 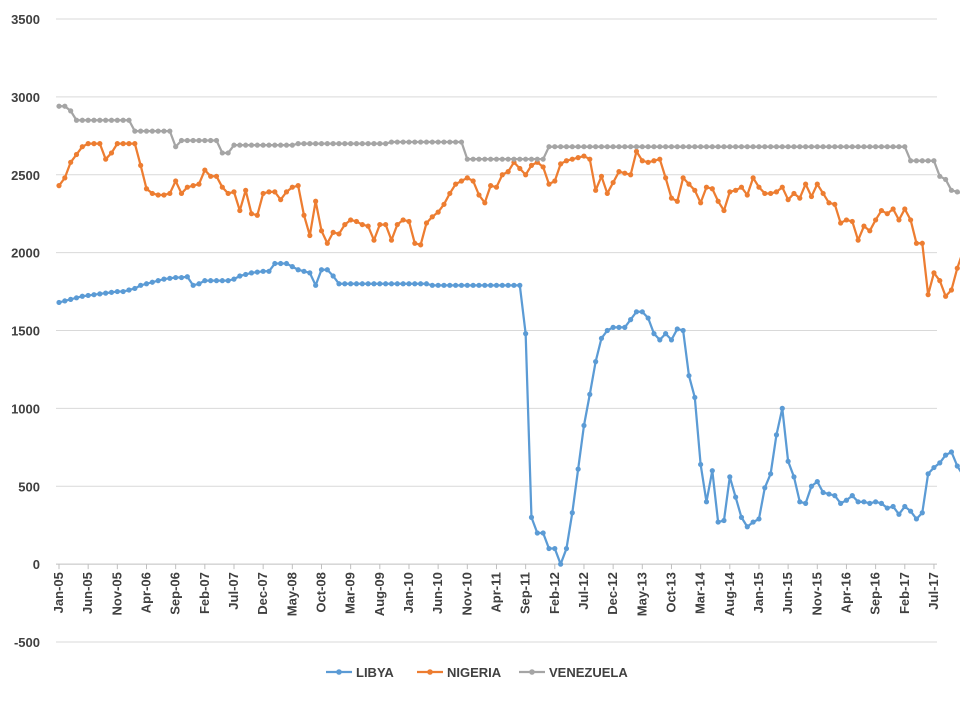 I want to click on x-tick-label: Aug-09, so click(x=379, y=594).